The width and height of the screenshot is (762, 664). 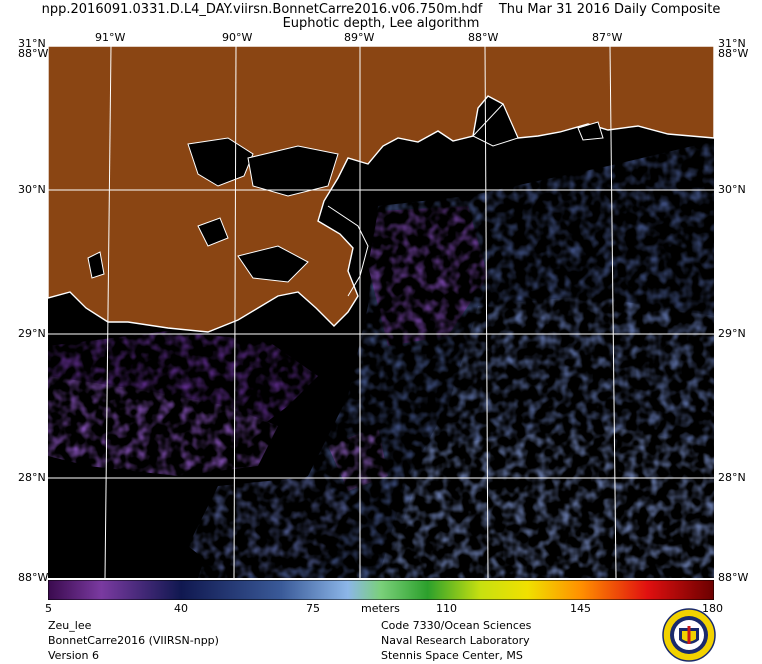 What do you see at coordinates (381, 590) in the screenshot?
I see `colorbar` at bounding box center [381, 590].